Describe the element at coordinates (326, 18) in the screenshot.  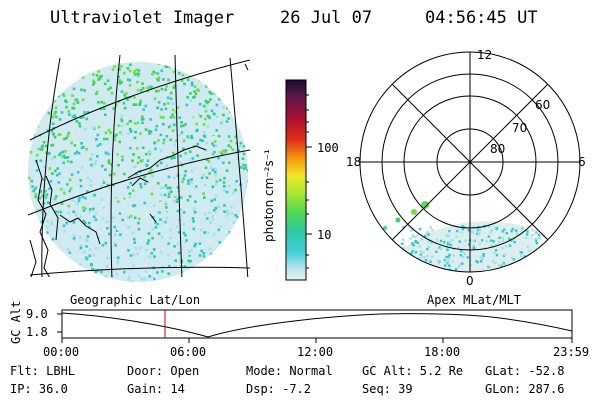
I see `image-date: 26 Jul 07` at that location.